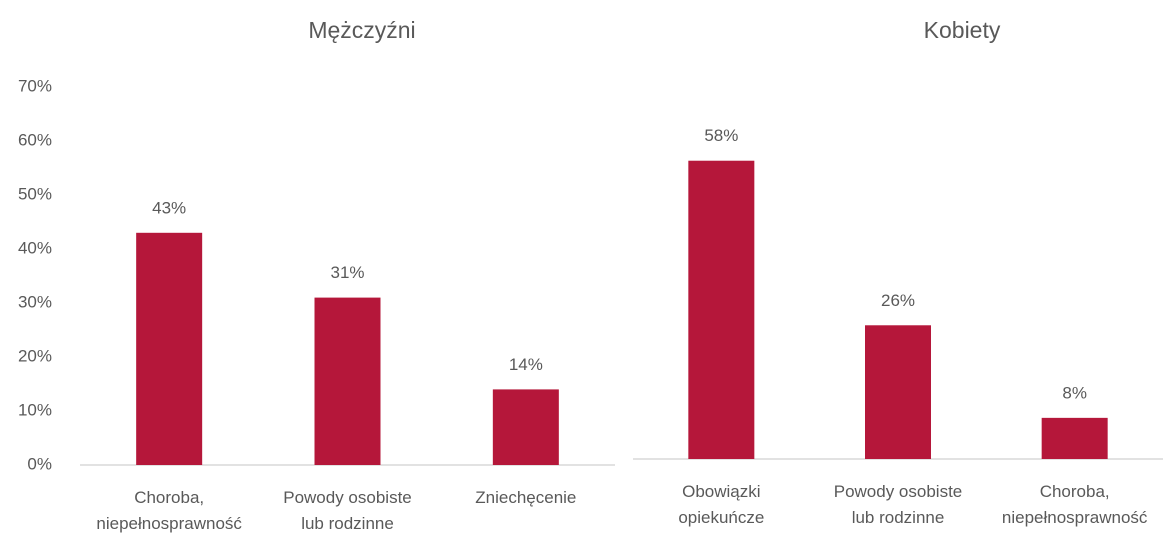 The image size is (1168, 542). What do you see at coordinates (35, 139) in the screenshot?
I see `y-tick-label: 60%` at bounding box center [35, 139].